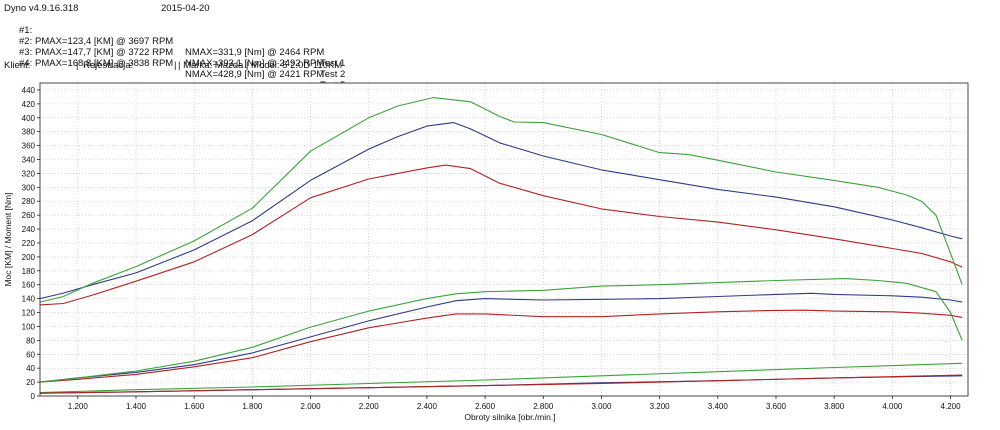  Describe the element at coordinates (29, 187) in the screenshot. I see `y-tick-label: 300` at that location.